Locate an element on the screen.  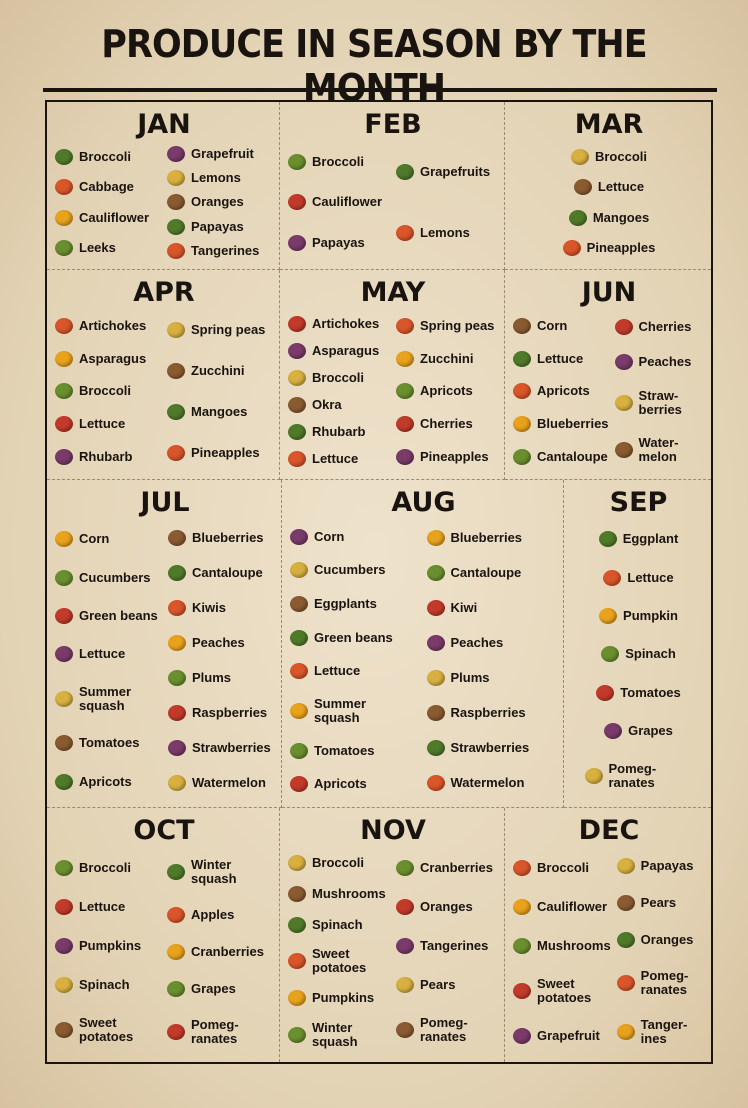
produce-item: Mangoes is located at coordinates (608, 217).